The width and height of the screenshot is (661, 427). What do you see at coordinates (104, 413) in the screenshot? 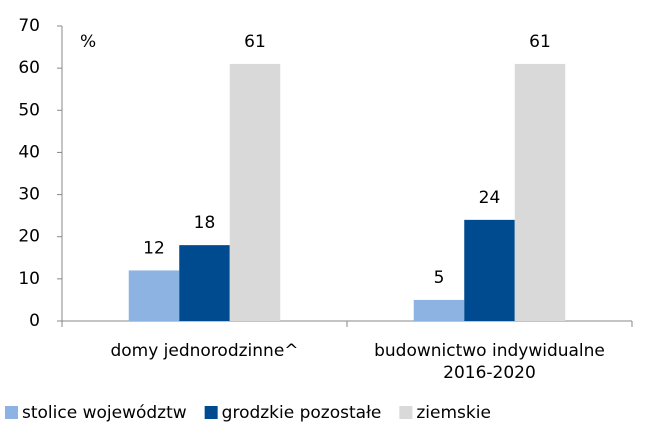
I see `legend-label: stolice województw` at bounding box center [104, 413].